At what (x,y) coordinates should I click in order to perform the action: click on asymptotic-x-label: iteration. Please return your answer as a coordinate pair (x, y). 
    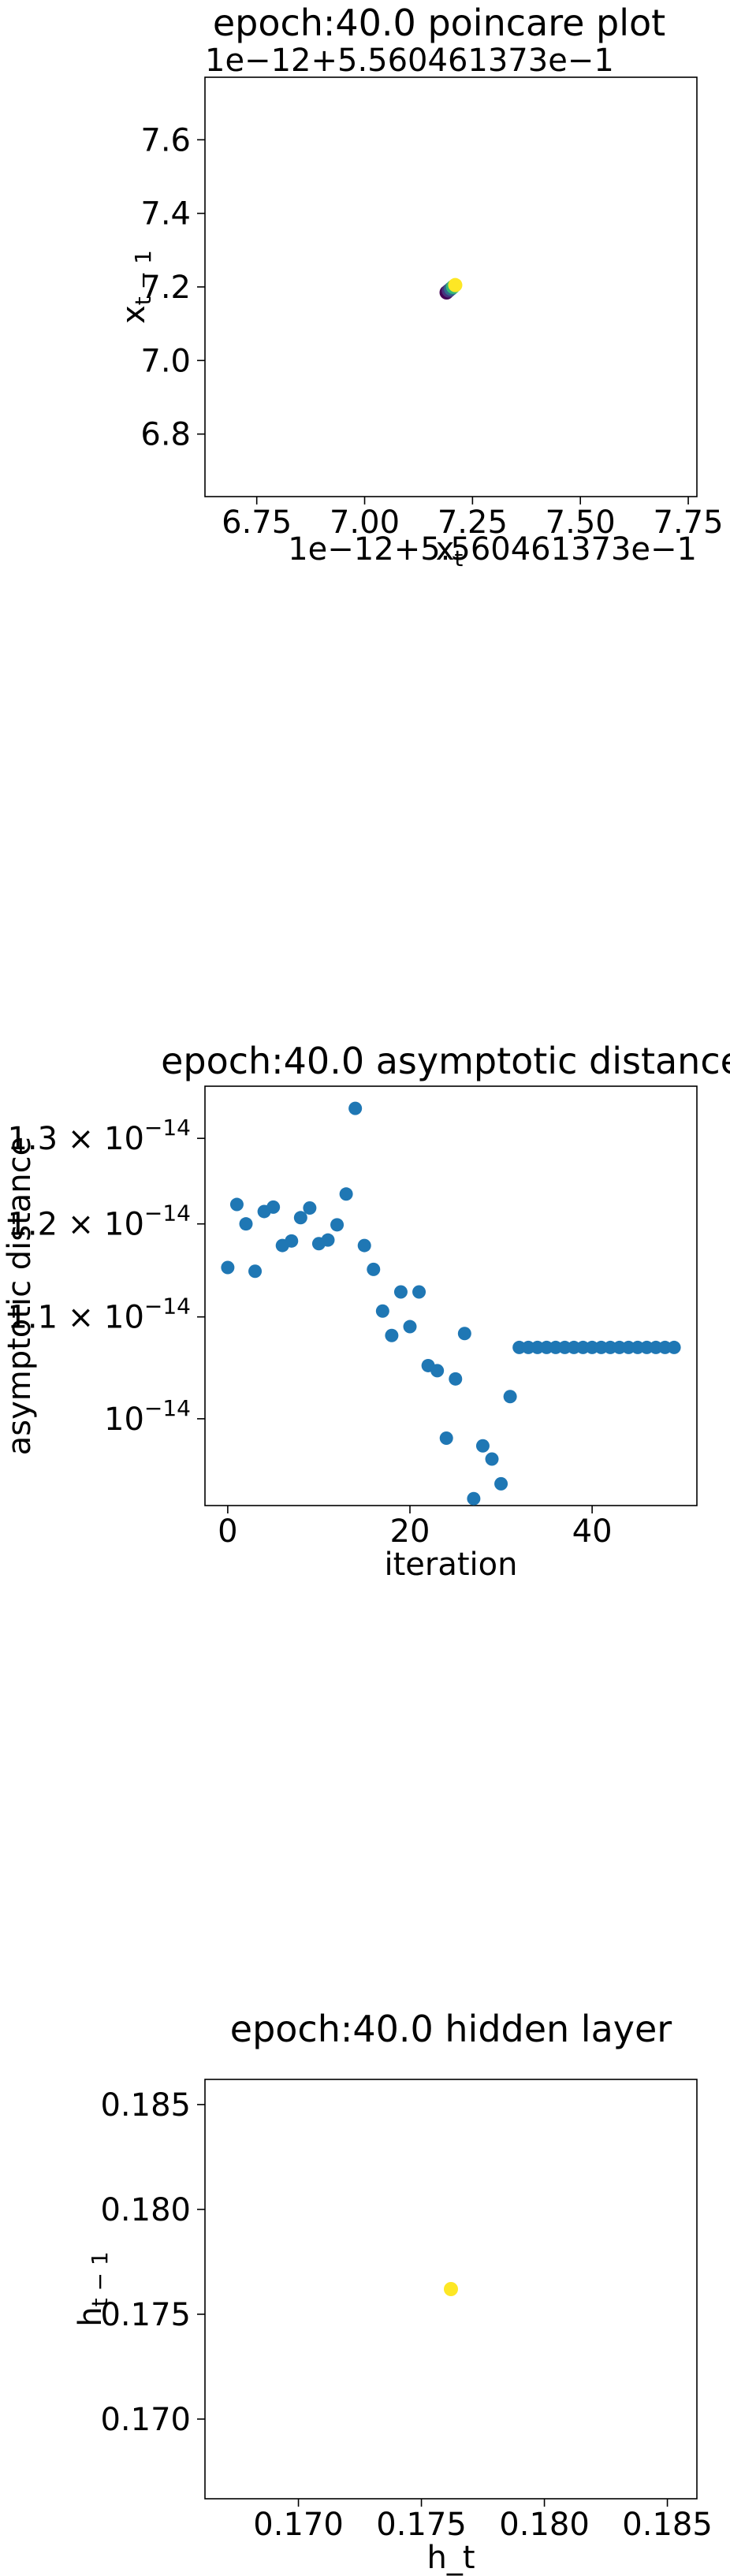
    Looking at the image, I should click on (451, 1565).